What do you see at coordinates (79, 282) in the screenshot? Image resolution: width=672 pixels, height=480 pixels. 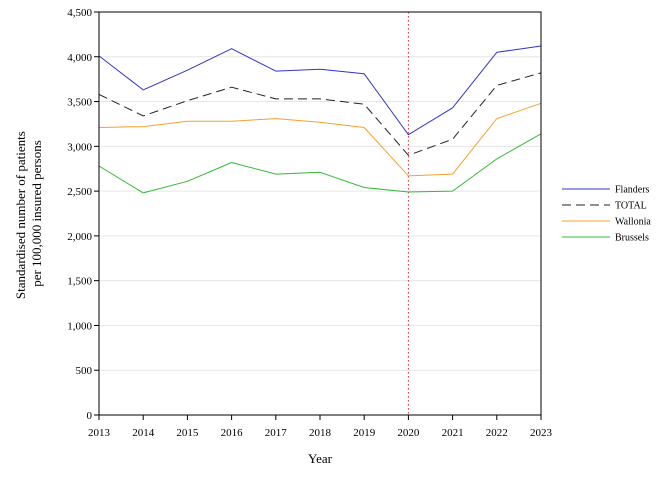 I see `y-tick-label: 1,500` at bounding box center [79, 282].